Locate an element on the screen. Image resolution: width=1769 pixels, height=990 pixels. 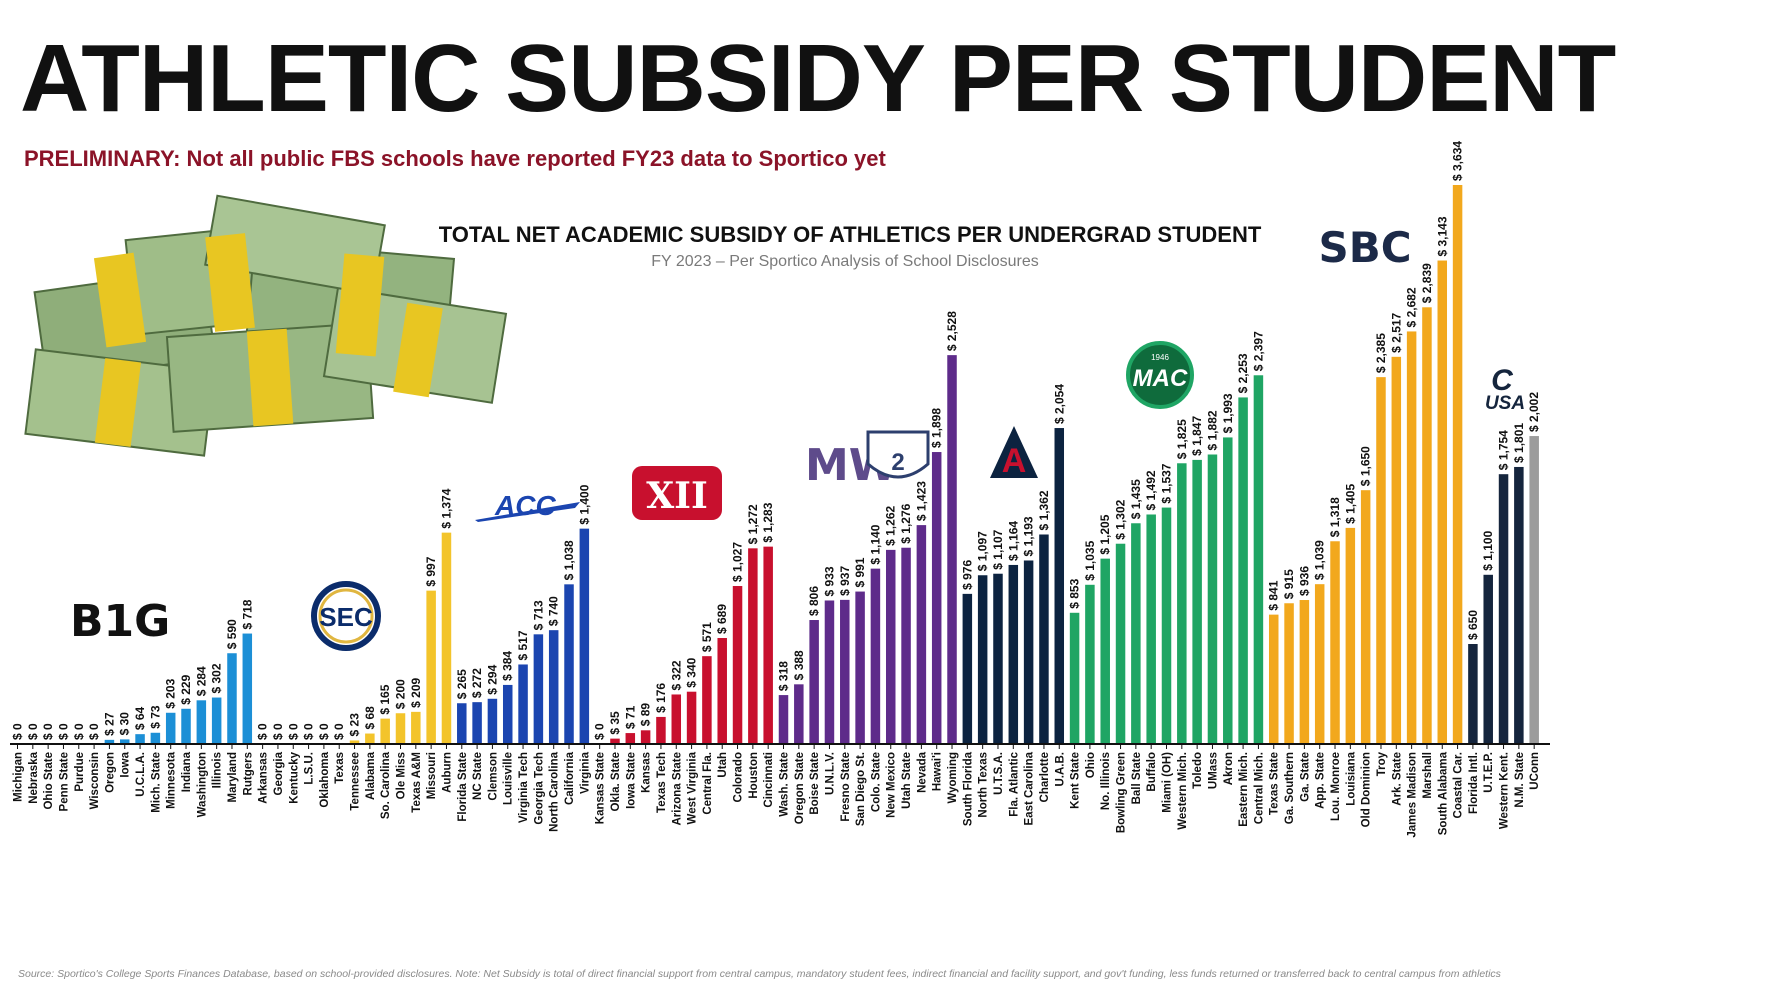
school-label: Ark. State is located at coordinates (1397, 779).